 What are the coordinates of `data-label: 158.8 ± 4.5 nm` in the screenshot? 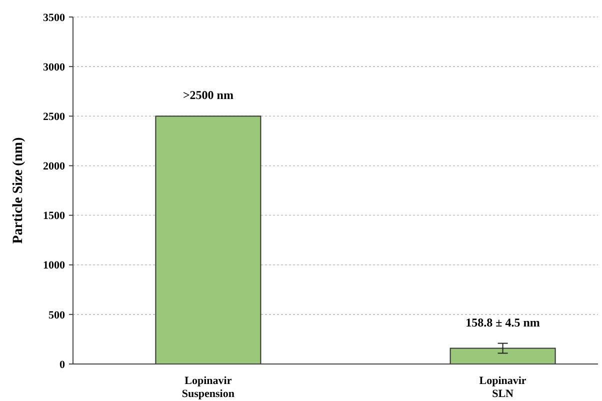 It's located at (503, 322).